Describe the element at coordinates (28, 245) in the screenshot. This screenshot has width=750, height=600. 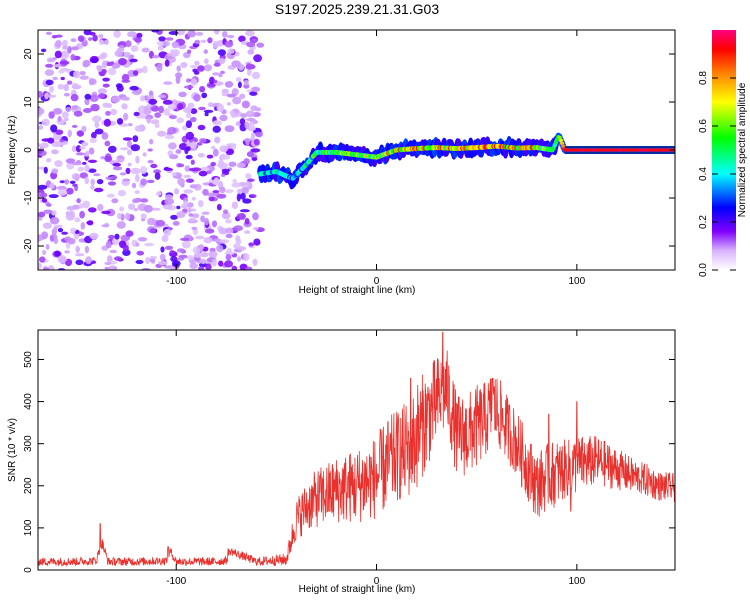
I see `heatmap-y-tick-label: -20` at that location.